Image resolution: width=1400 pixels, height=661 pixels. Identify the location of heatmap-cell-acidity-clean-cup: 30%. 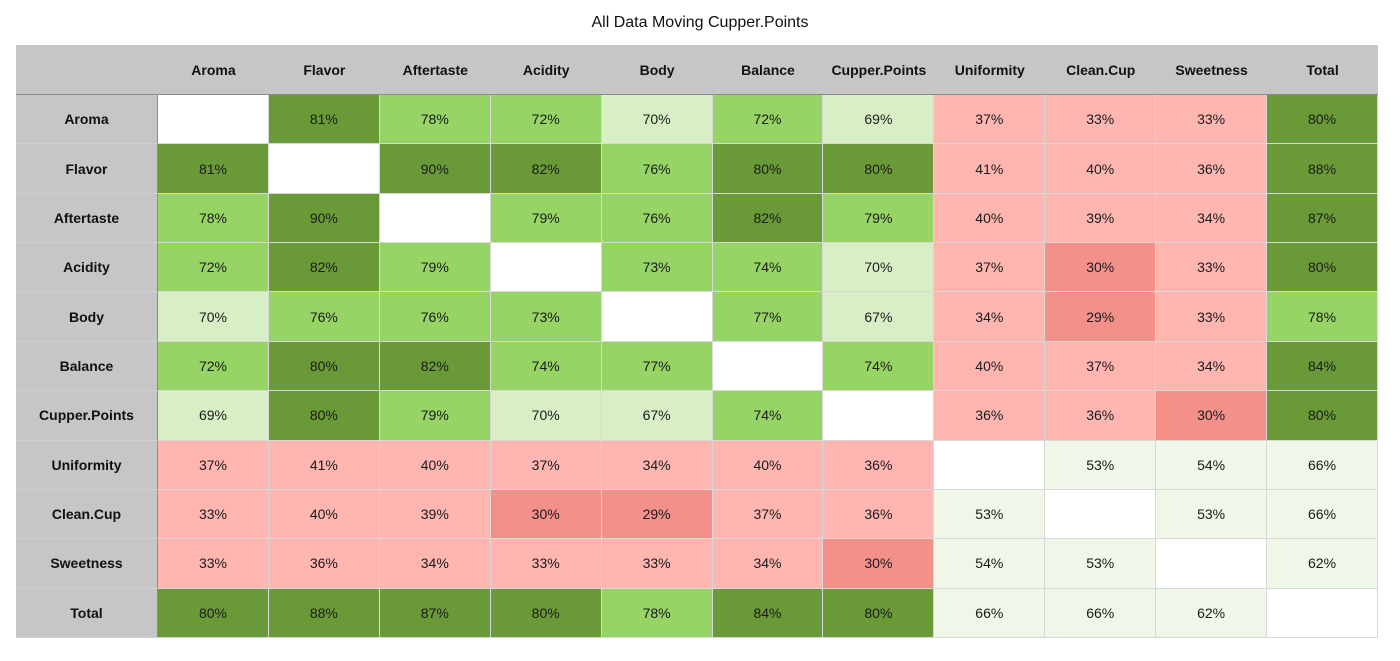
(1101, 268).